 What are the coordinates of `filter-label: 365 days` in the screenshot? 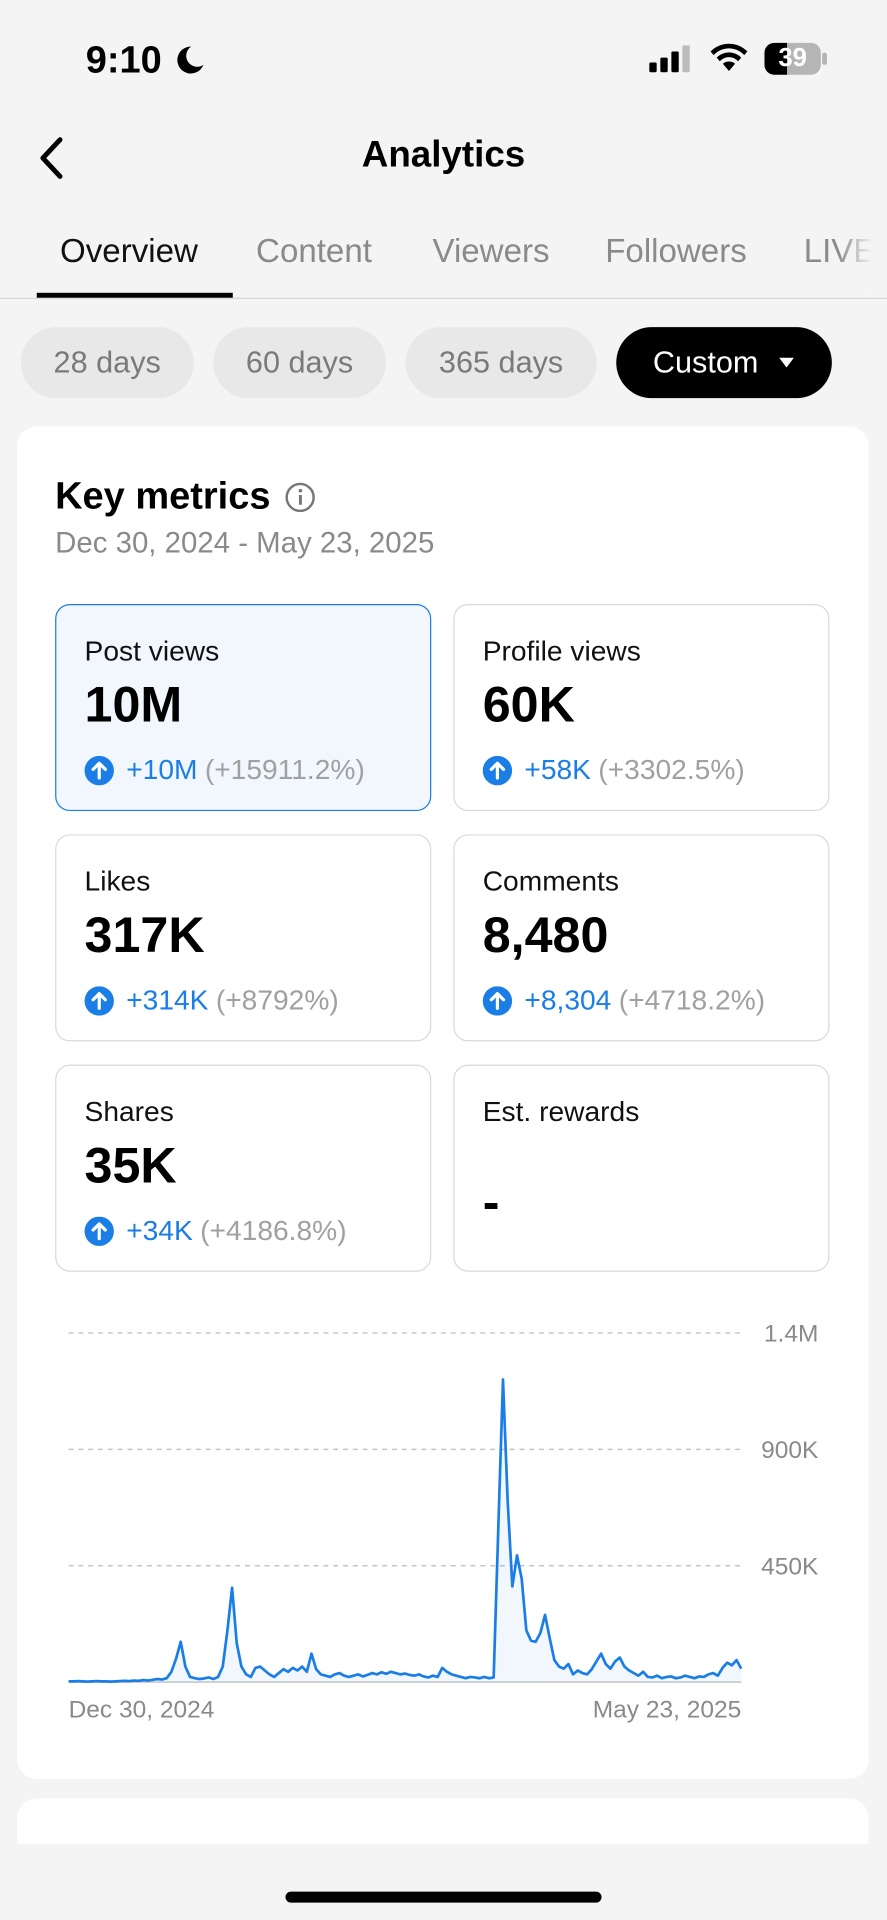 It's located at (501, 362).